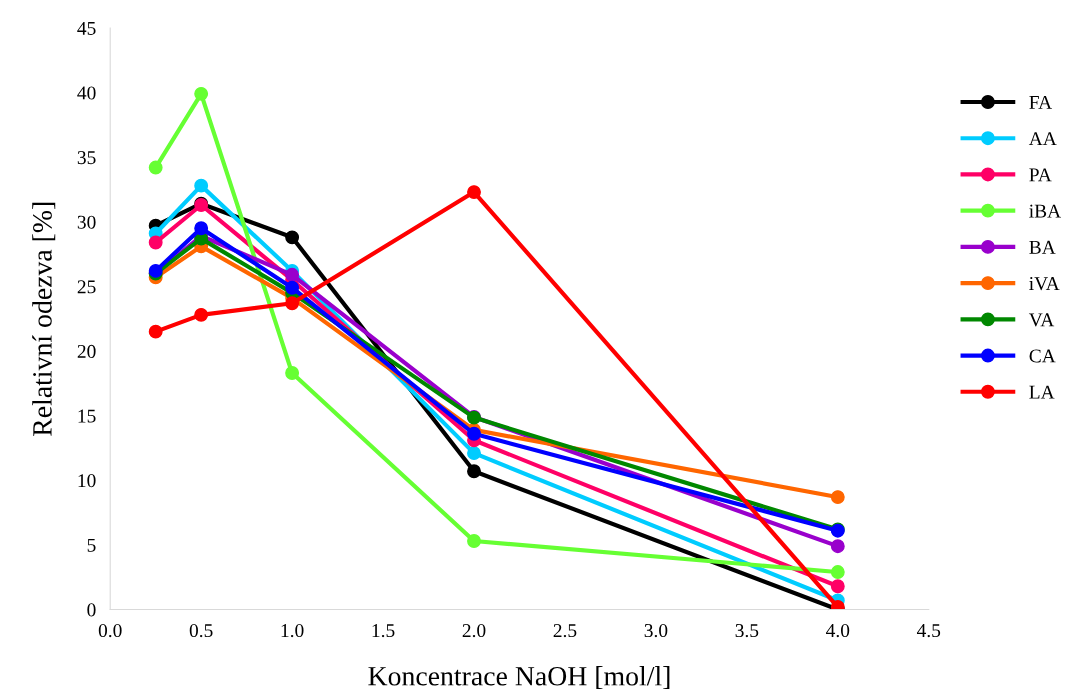 The height and width of the screenshot is (699, 1070). I want to click on x-tick-label: 0.5, so click(201, 630).